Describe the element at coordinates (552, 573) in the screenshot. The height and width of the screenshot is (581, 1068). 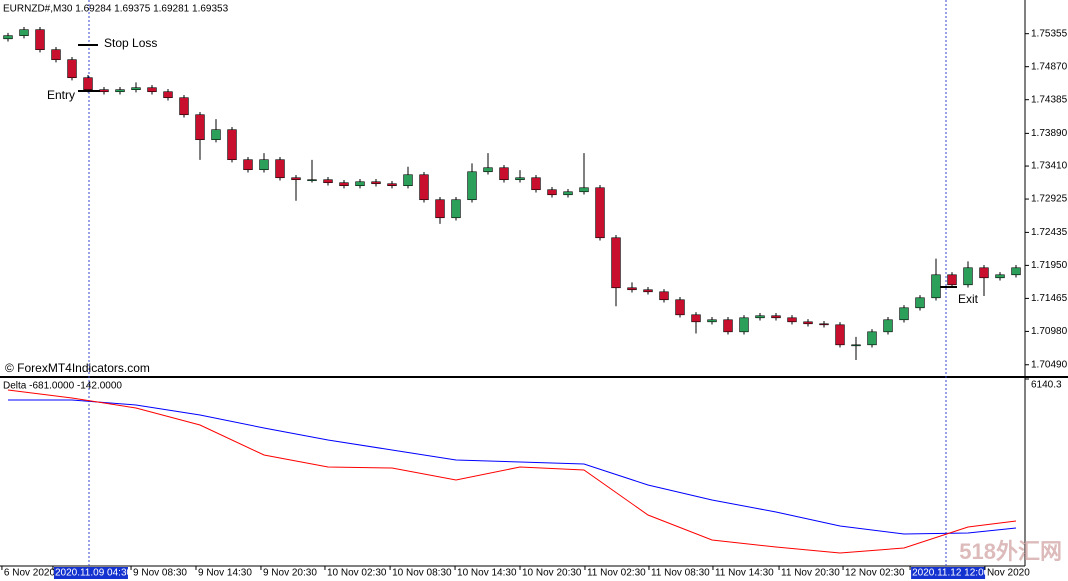
I see `x-tick-label: 10 Nov 20:30` at that location.